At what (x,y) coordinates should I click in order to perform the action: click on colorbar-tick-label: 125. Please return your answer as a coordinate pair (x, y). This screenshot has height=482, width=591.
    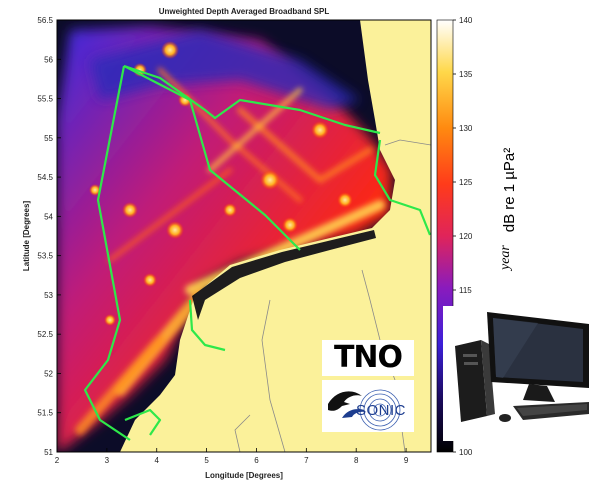
    Looking at the image, I should click on (466, 182).